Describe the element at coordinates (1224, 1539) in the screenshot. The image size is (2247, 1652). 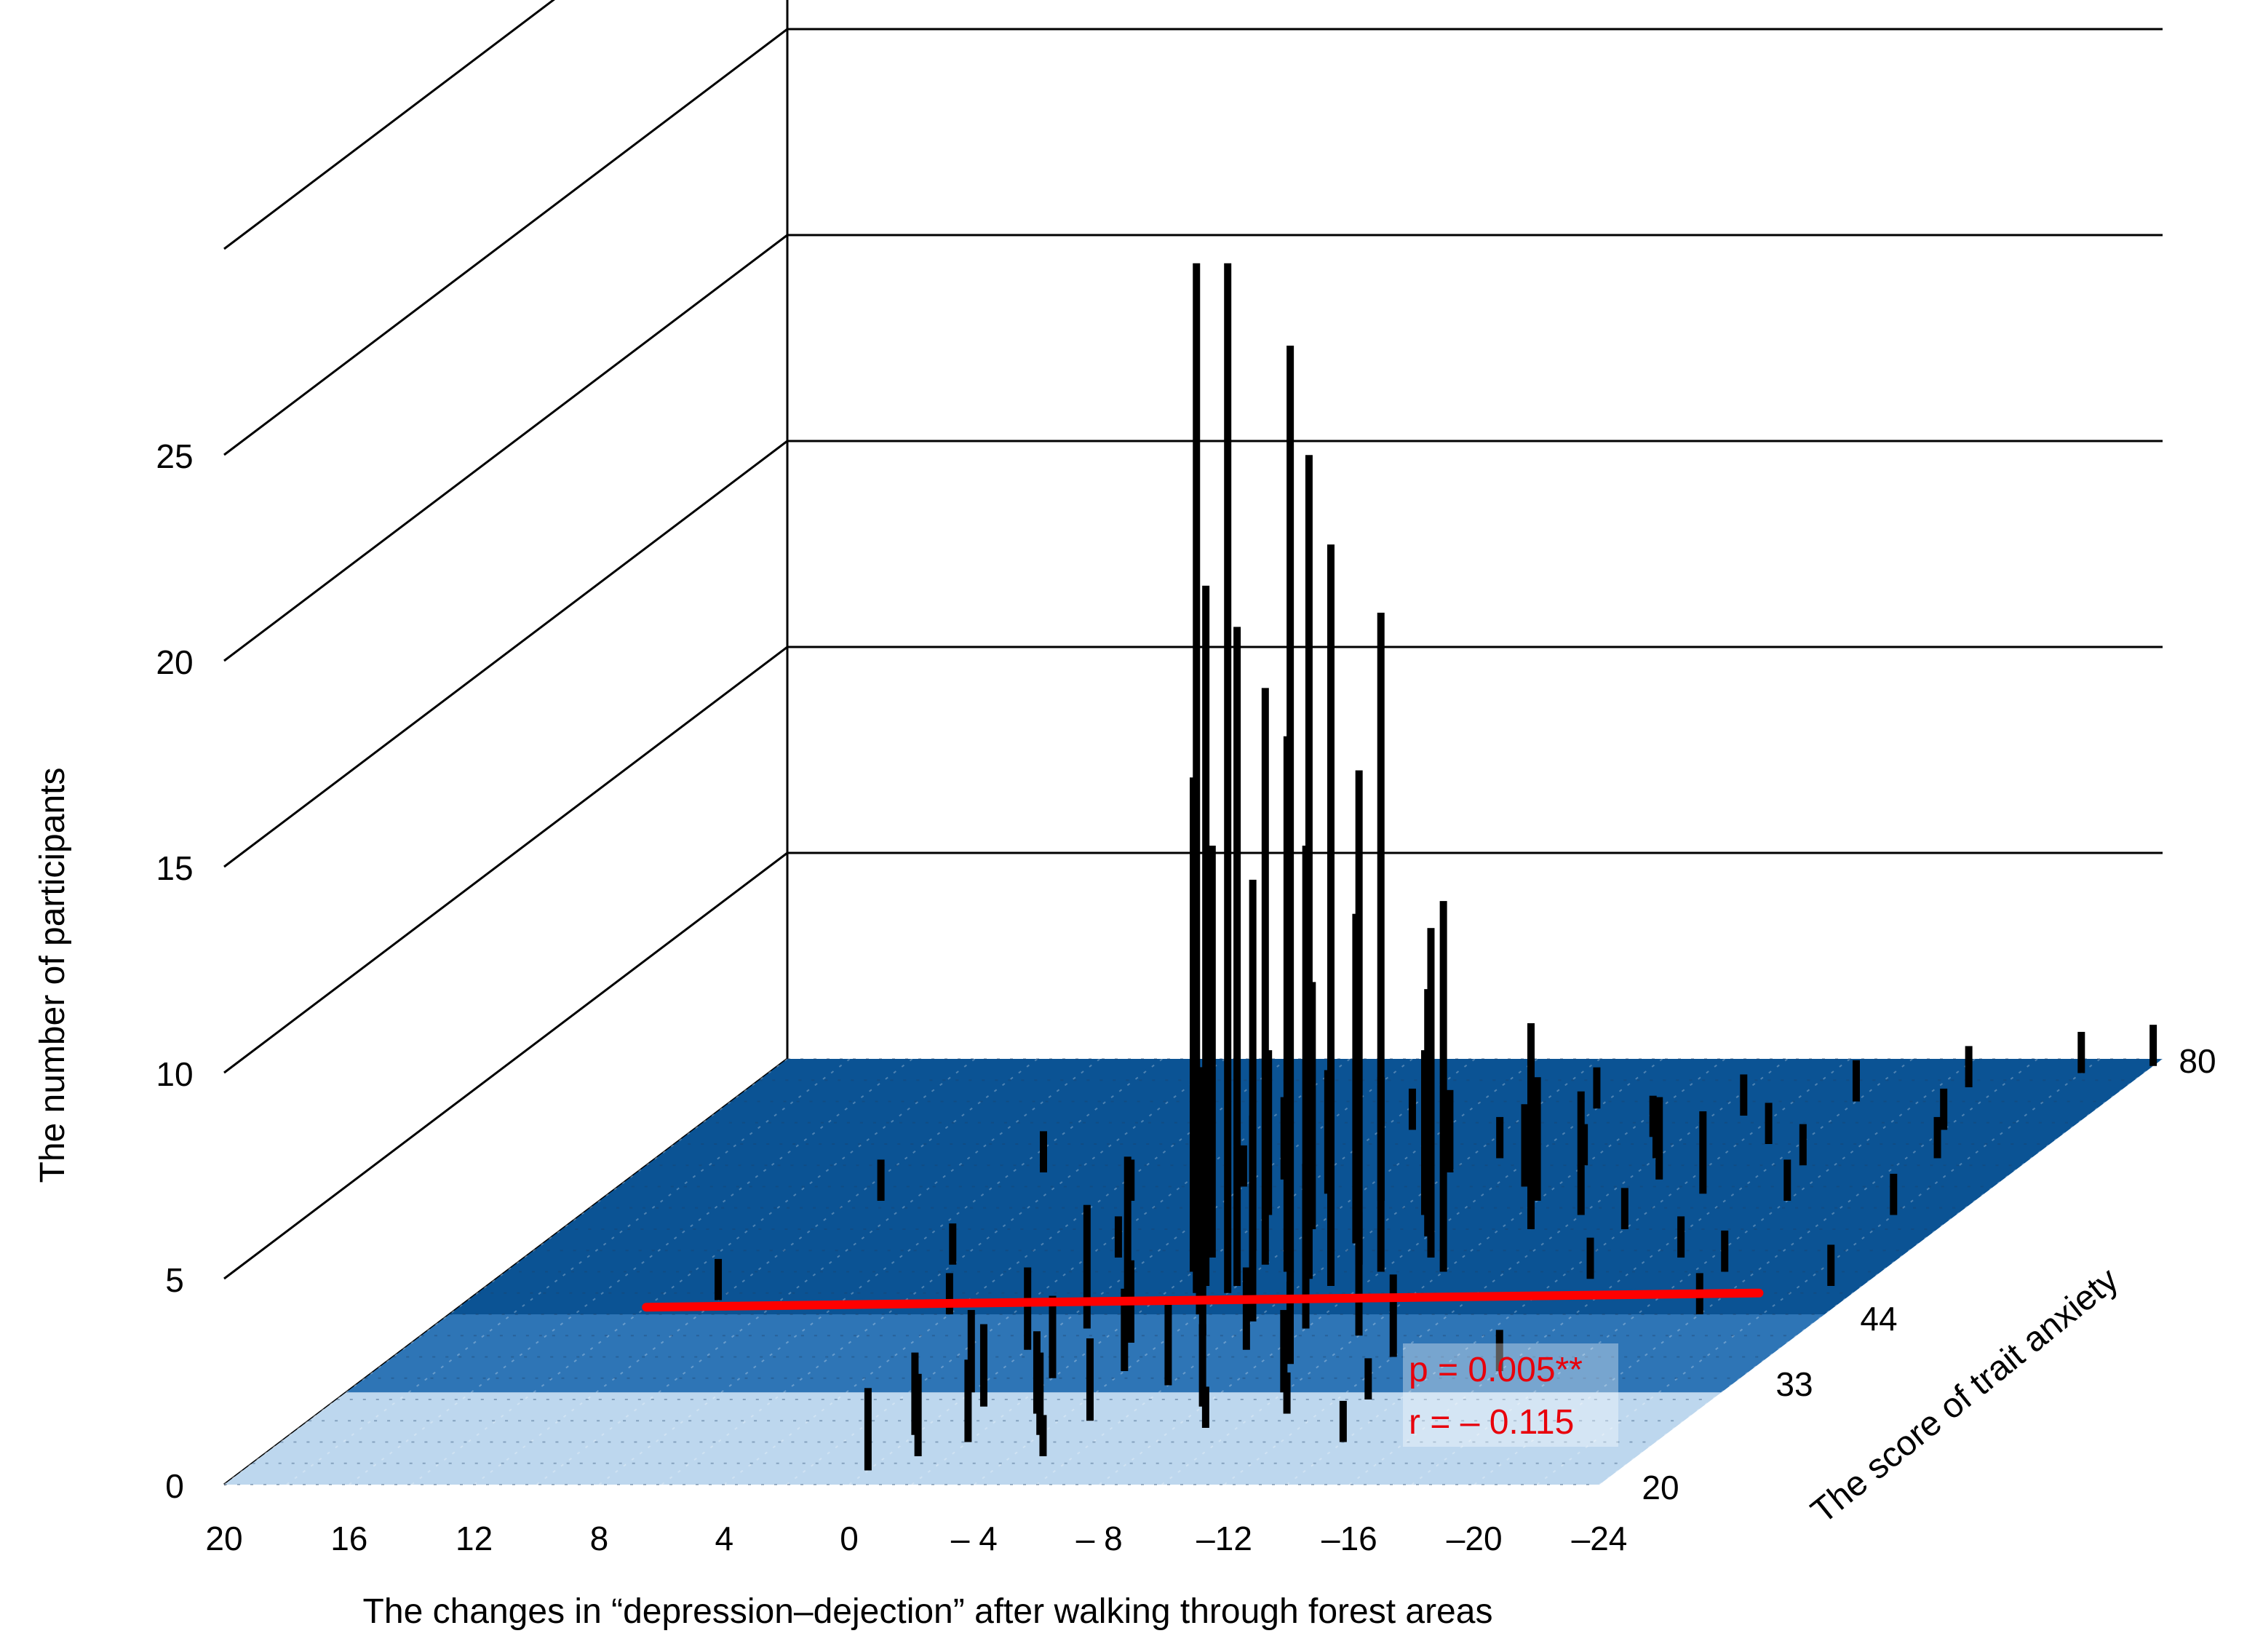
I see `x-tick-label: –12` at that location.